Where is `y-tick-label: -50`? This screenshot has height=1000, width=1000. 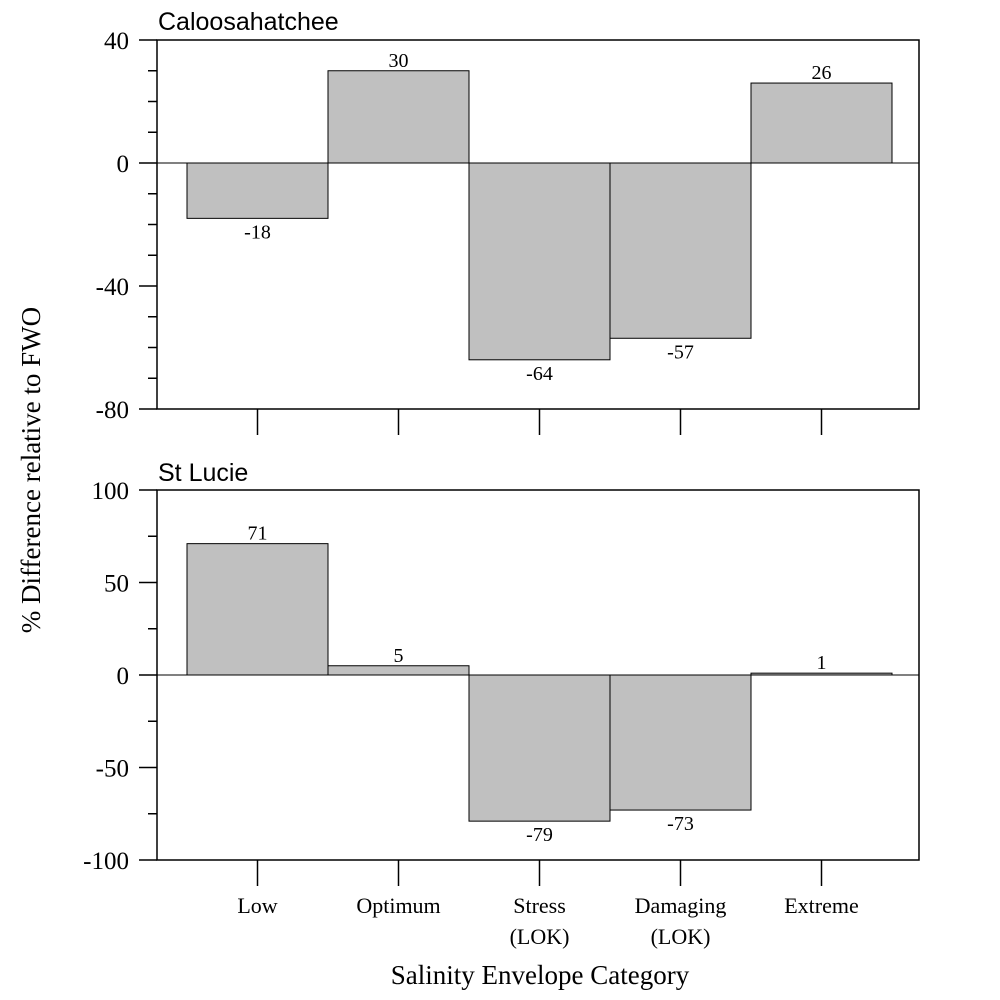
y-tick-label: -50 is located at coordinates (112, 769).